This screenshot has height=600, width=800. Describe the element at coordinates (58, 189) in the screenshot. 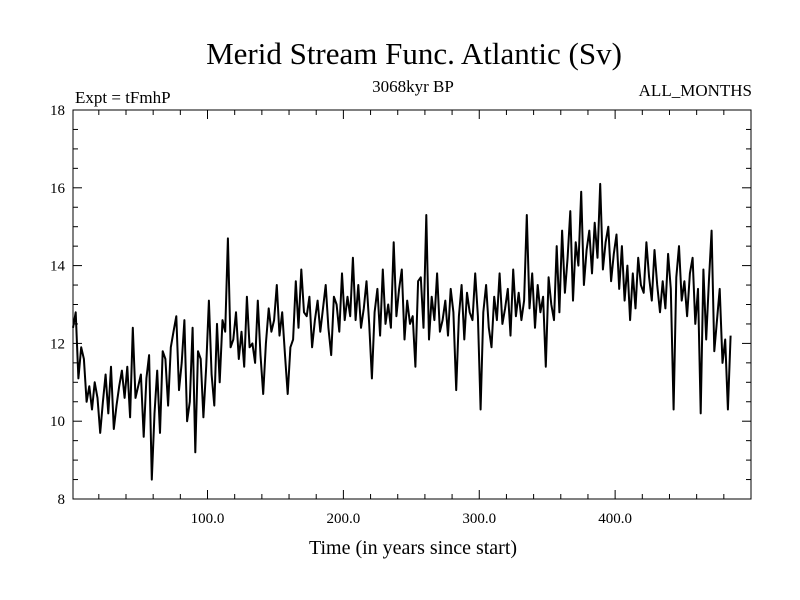

I see `y-tick-label: 16` at that location.